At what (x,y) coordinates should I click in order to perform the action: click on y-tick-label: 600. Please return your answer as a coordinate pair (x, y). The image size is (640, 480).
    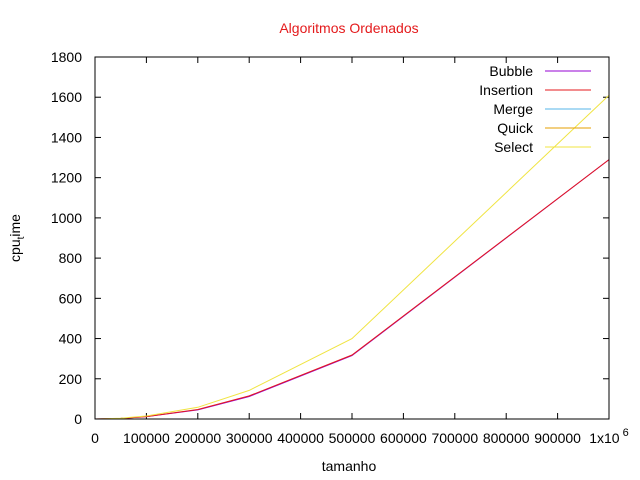
    Looking at the image, I should click on (71, 298).